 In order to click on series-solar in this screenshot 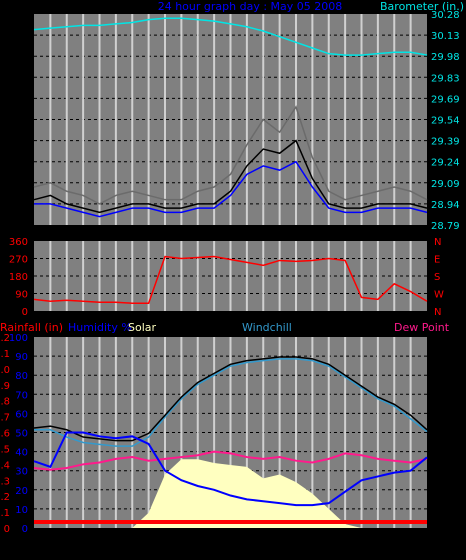, I will do `click(230, 493)`.